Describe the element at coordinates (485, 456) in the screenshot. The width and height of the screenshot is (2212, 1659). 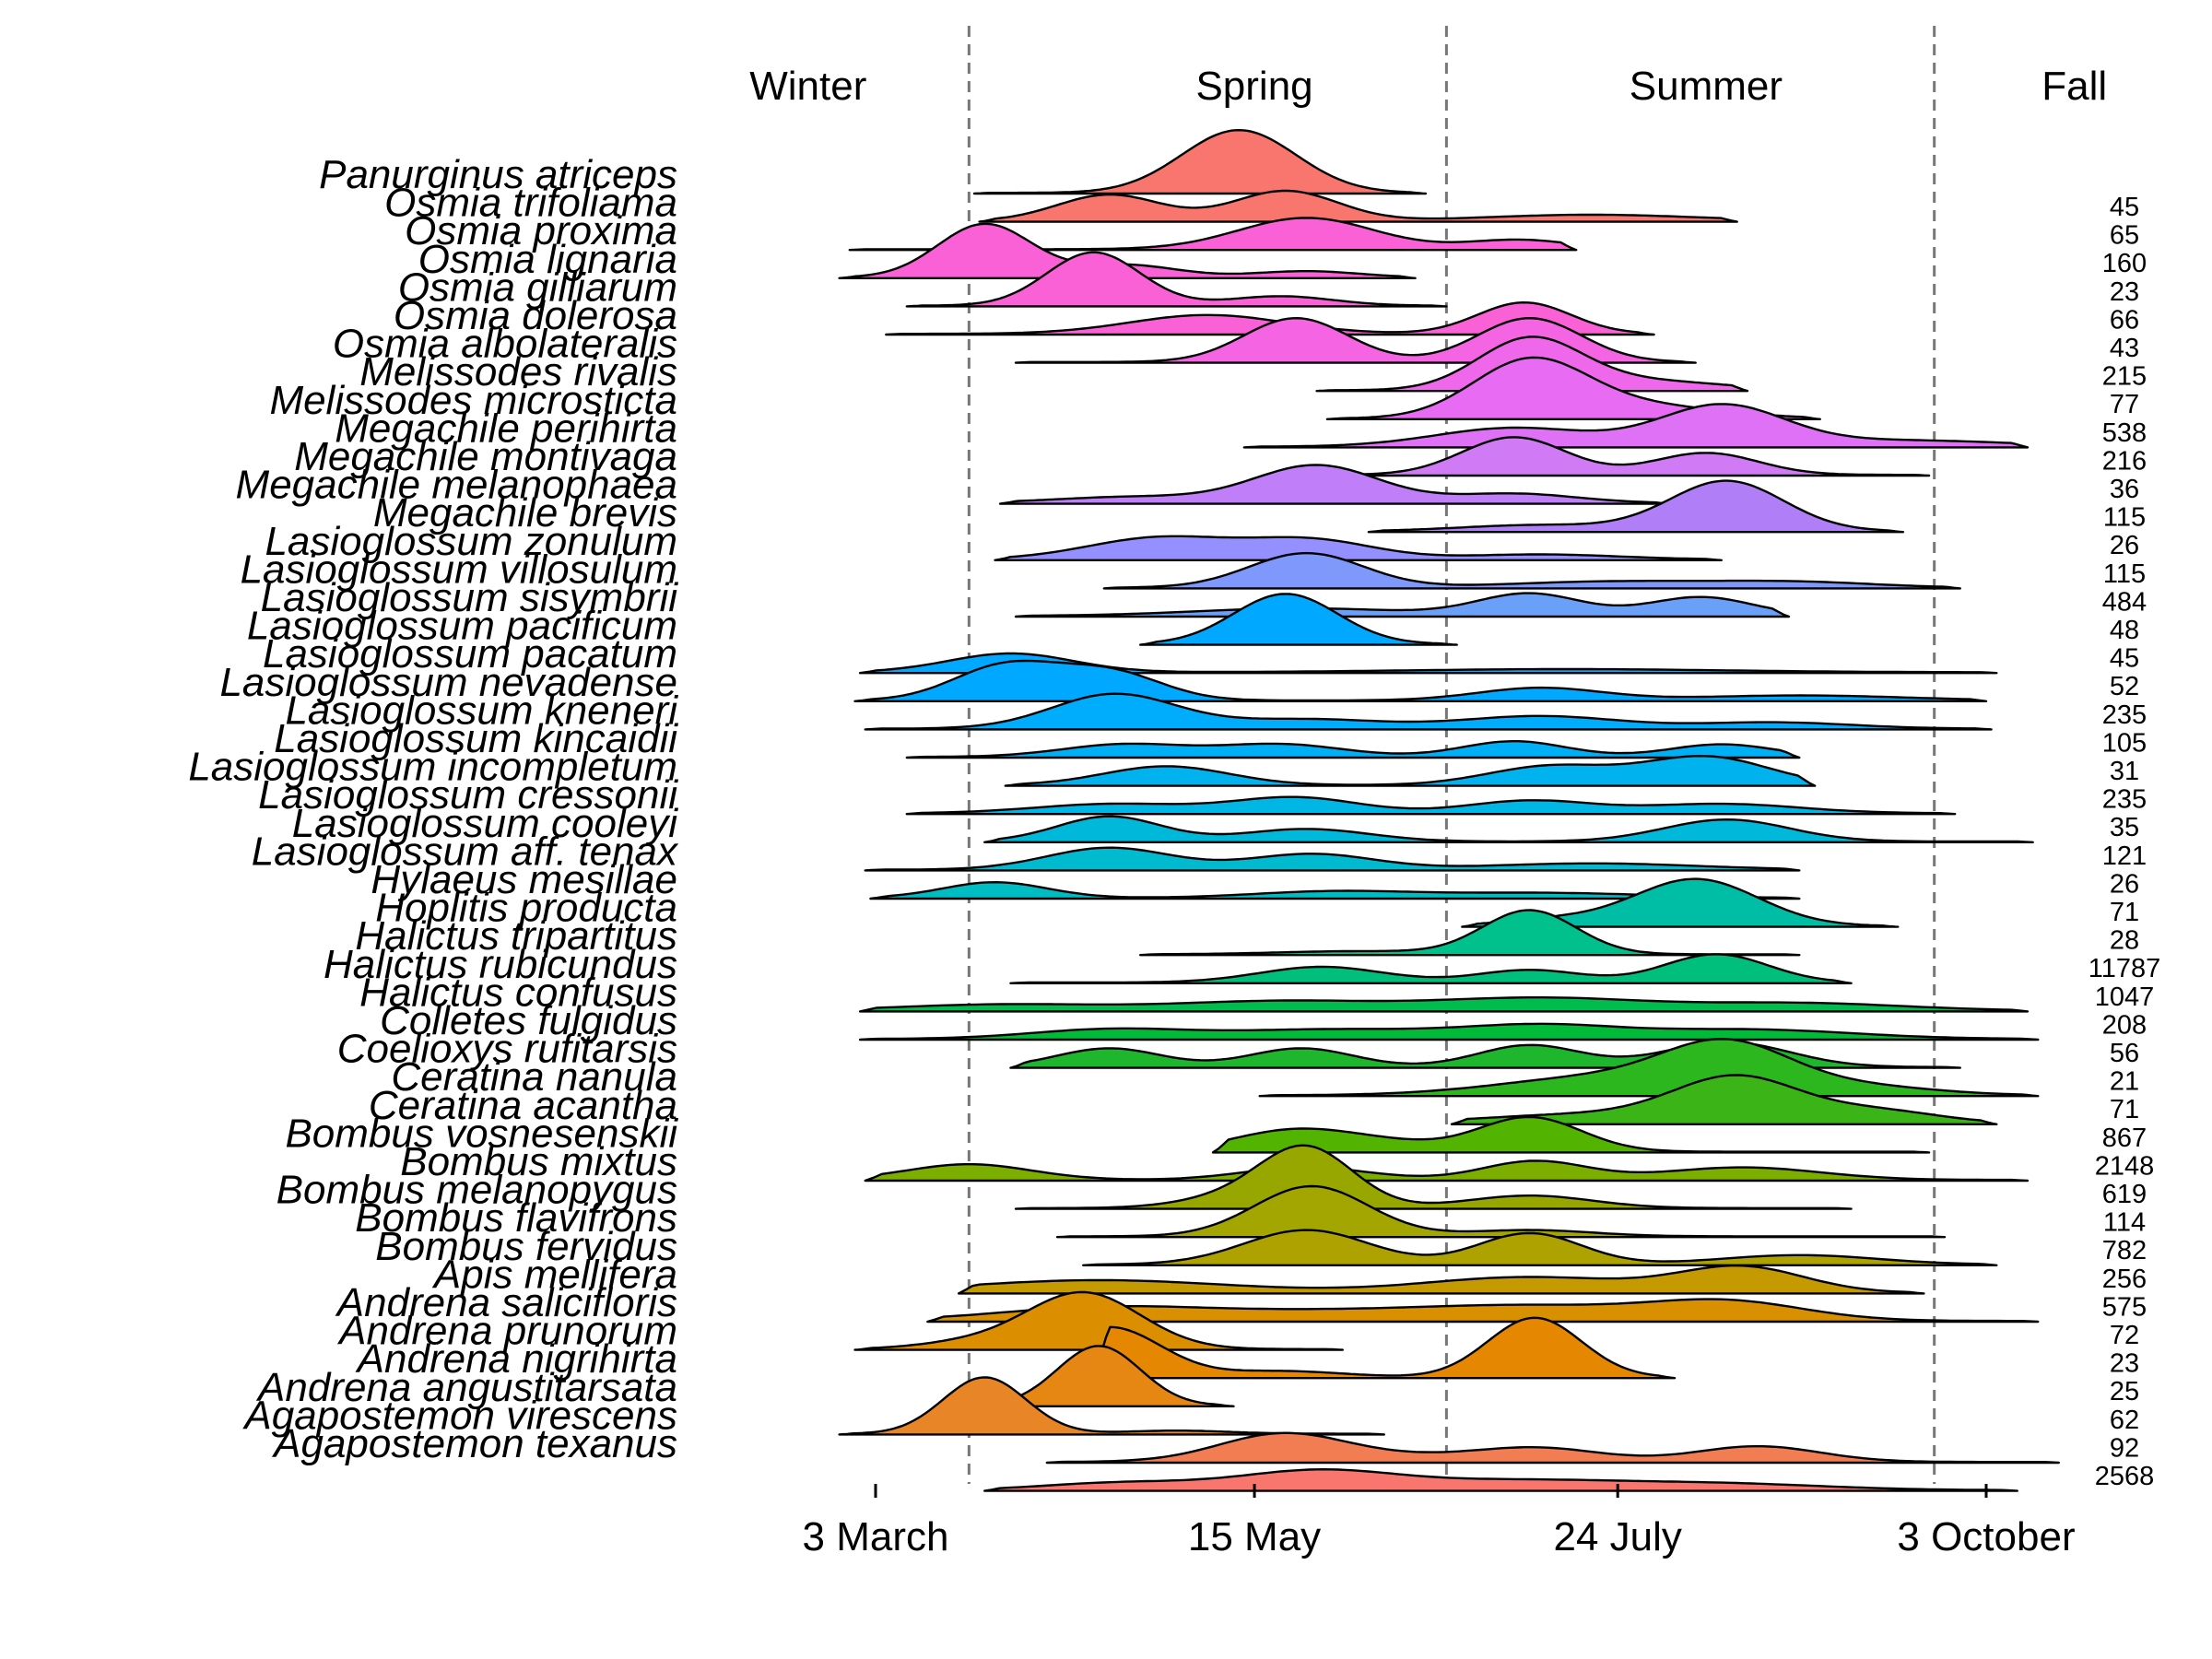
I see `species-label: Megachile montivaga` at that location.